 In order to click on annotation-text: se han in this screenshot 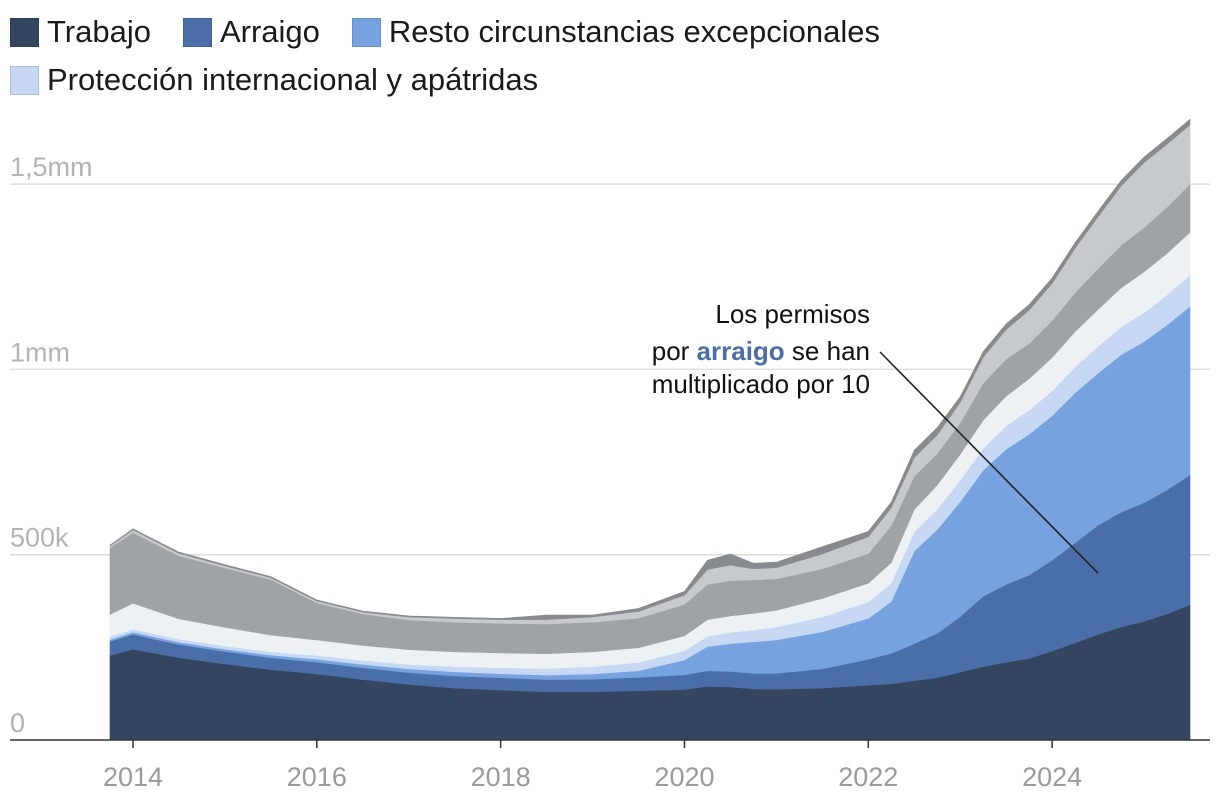, I will do `click(827, 351)`.